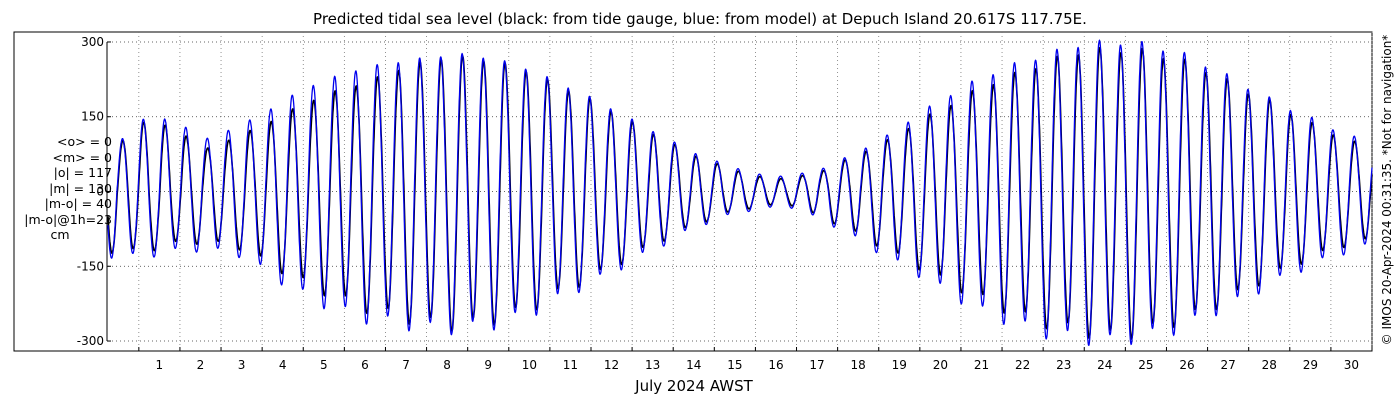 The height and width of the screenshot is (400, 1400). I want to click on x-axis-label: July 2024 AWST, so click(693, 386).